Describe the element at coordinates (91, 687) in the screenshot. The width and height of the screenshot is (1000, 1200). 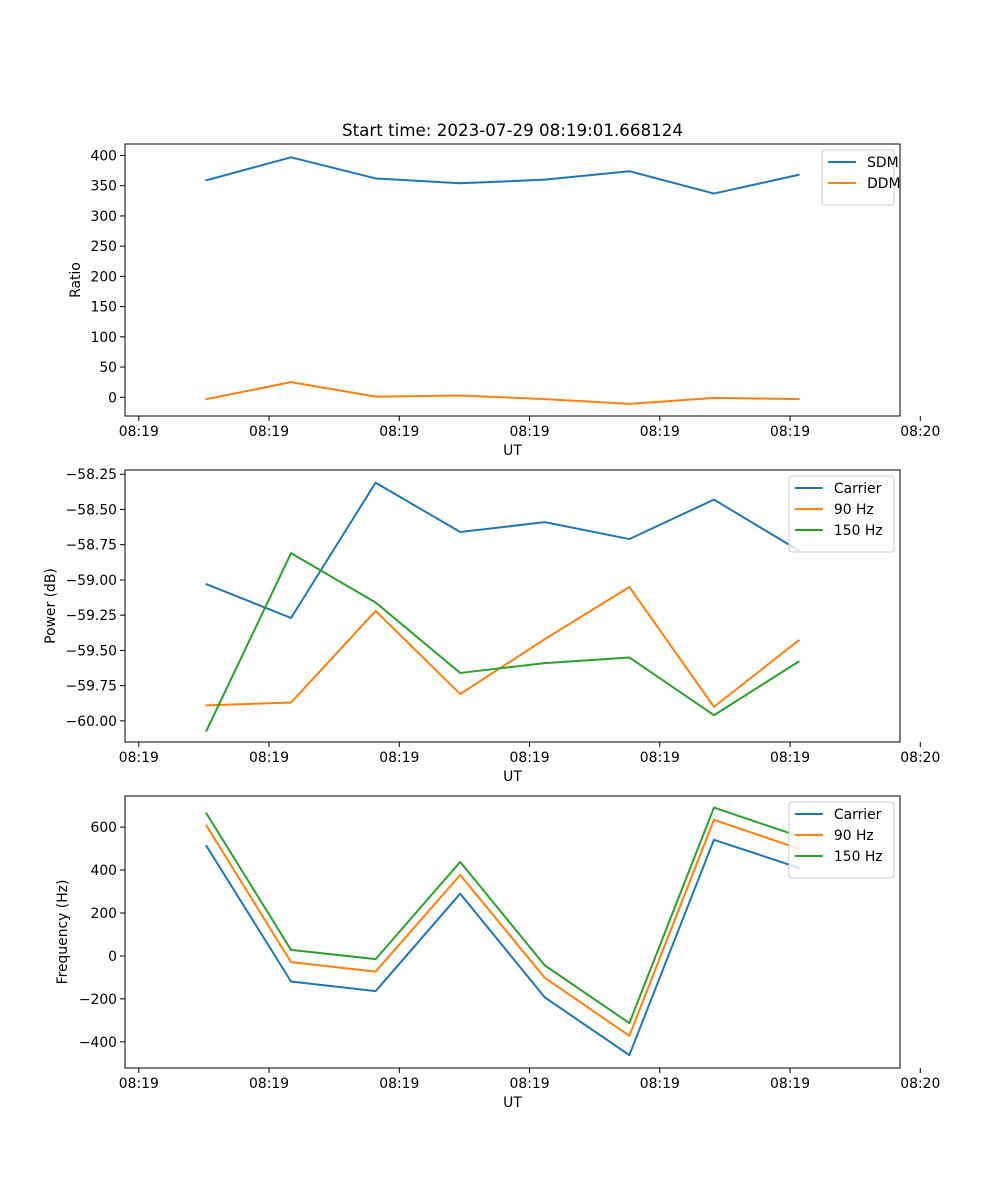
I see `power-y-tick-label: −59.75` at that location.